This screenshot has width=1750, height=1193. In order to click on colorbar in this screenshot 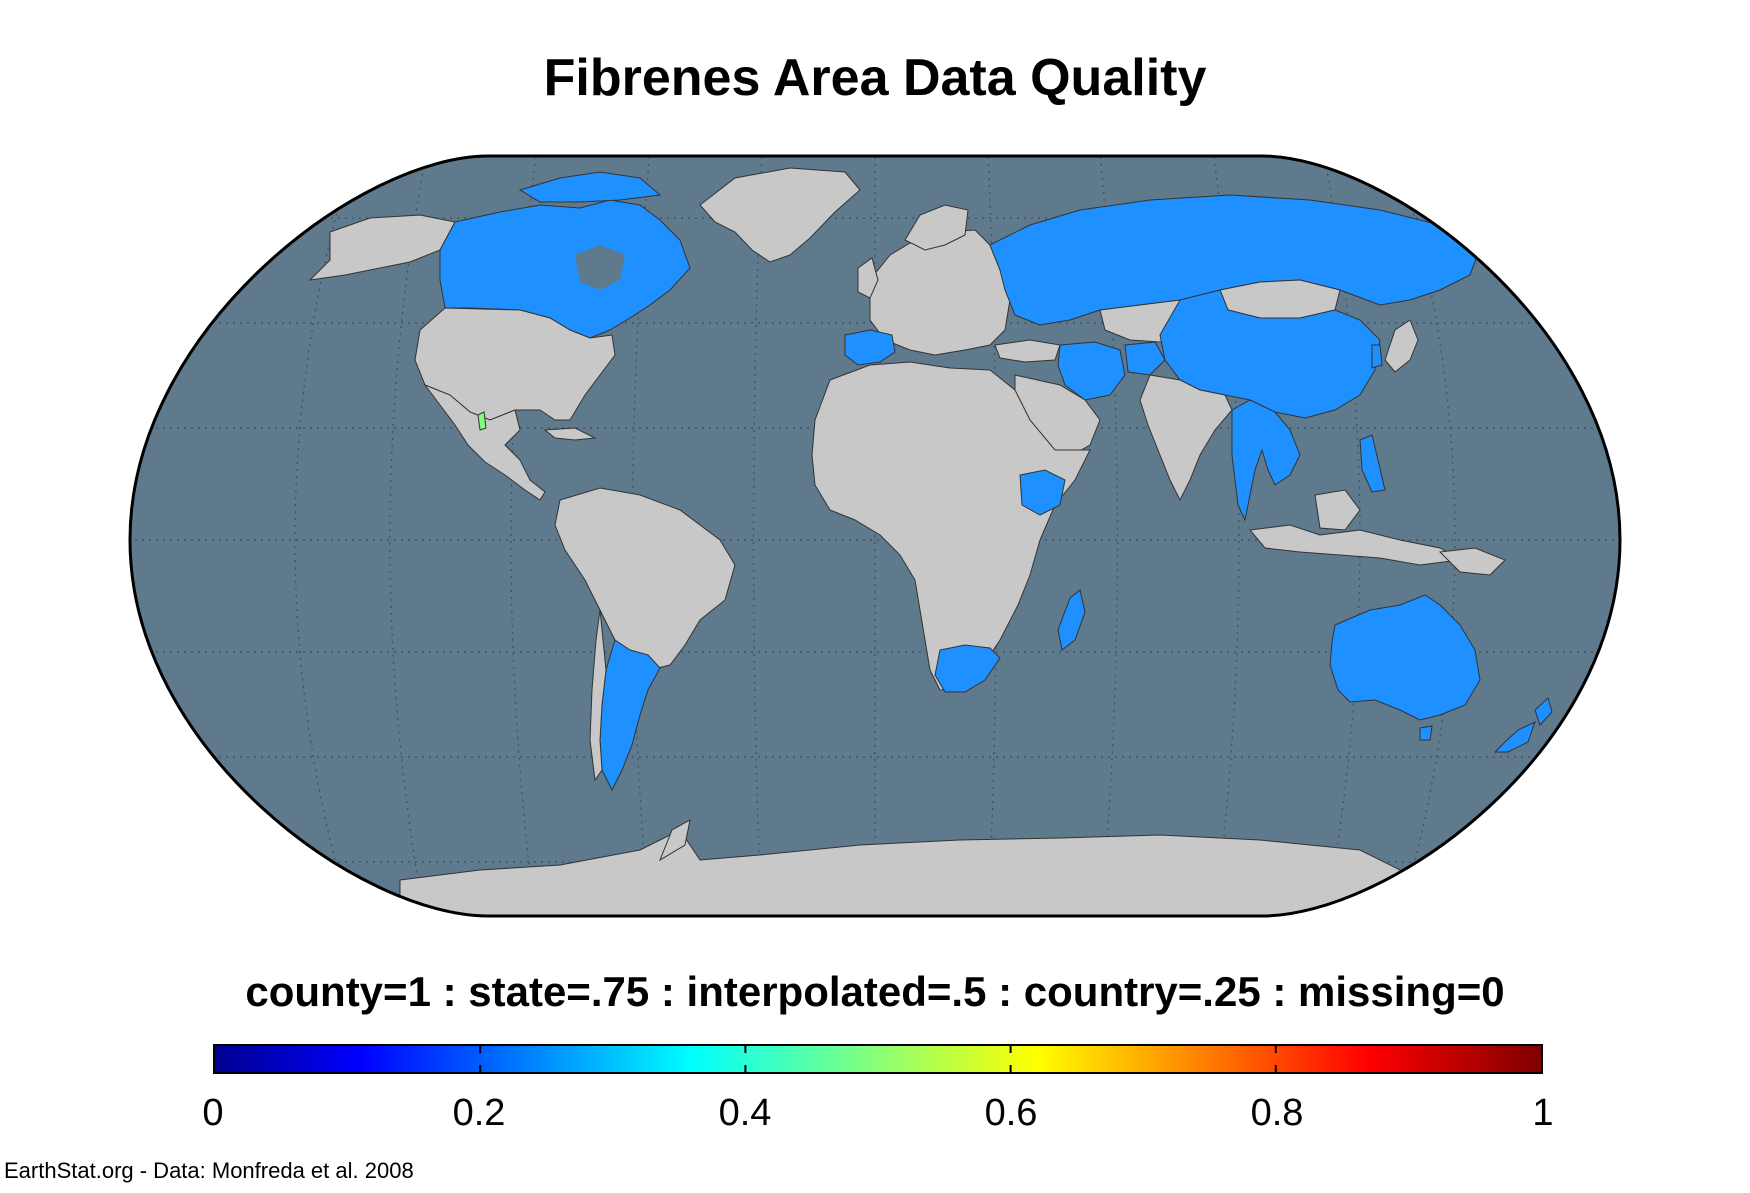, I will do `click(878, 1059)`.